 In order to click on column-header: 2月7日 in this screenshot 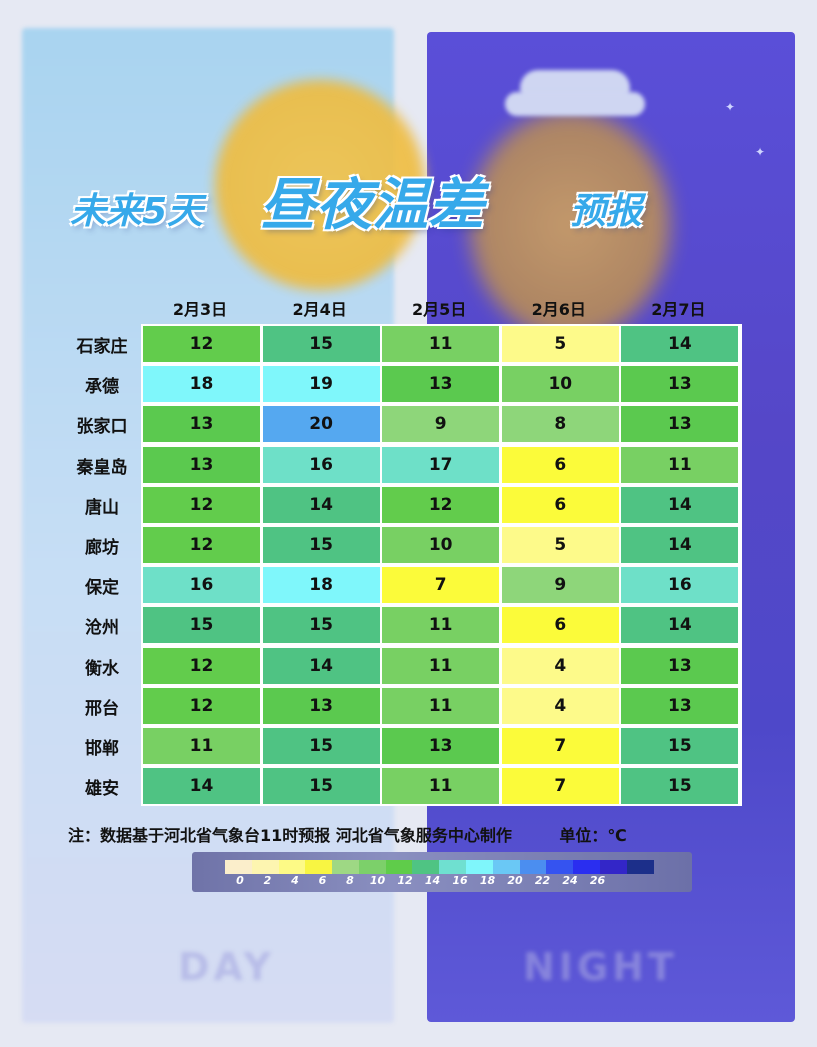, I will do `click(678, 309)`.